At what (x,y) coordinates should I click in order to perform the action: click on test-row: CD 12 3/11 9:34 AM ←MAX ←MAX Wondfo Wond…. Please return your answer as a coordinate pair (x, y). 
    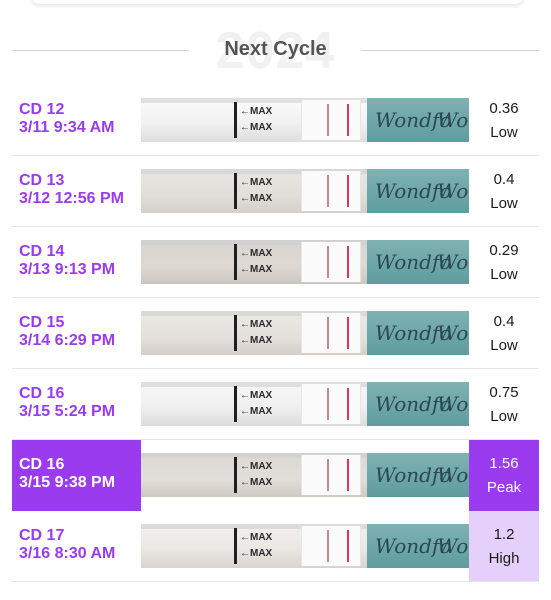
    Looking at the image, I should click on (275, 120).